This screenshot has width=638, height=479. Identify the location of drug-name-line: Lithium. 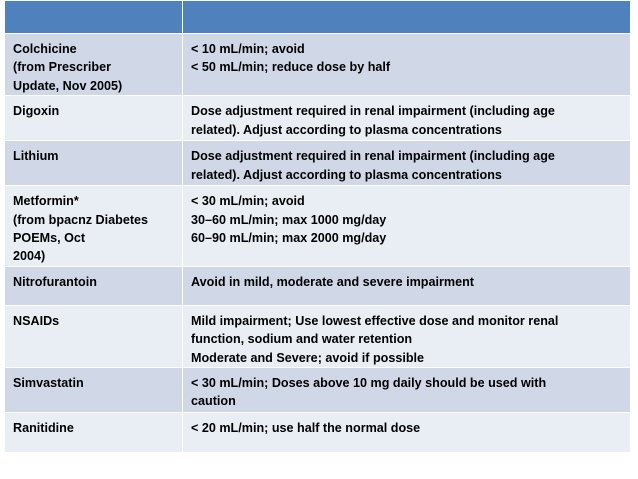
(36, 156).